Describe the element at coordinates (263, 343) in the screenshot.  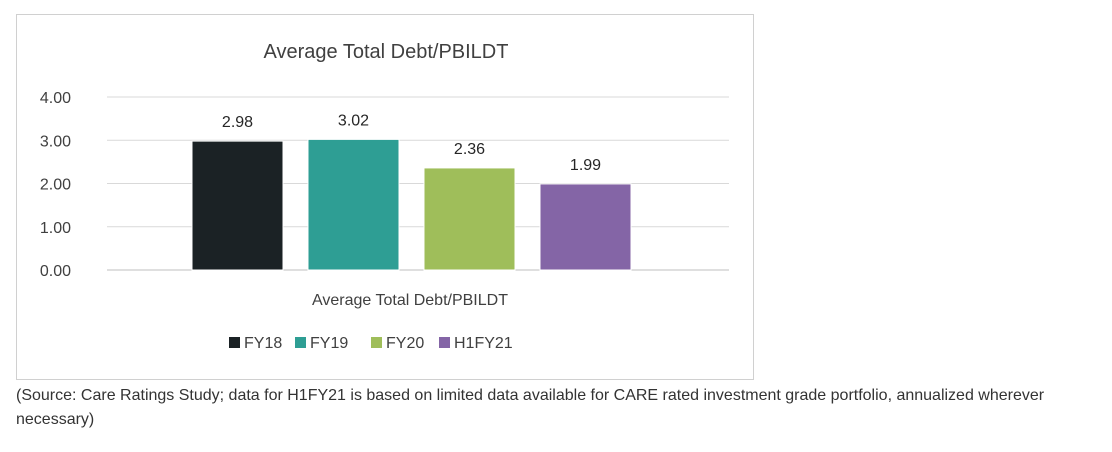
I see `legend-label-fy18: FY18` at that location.